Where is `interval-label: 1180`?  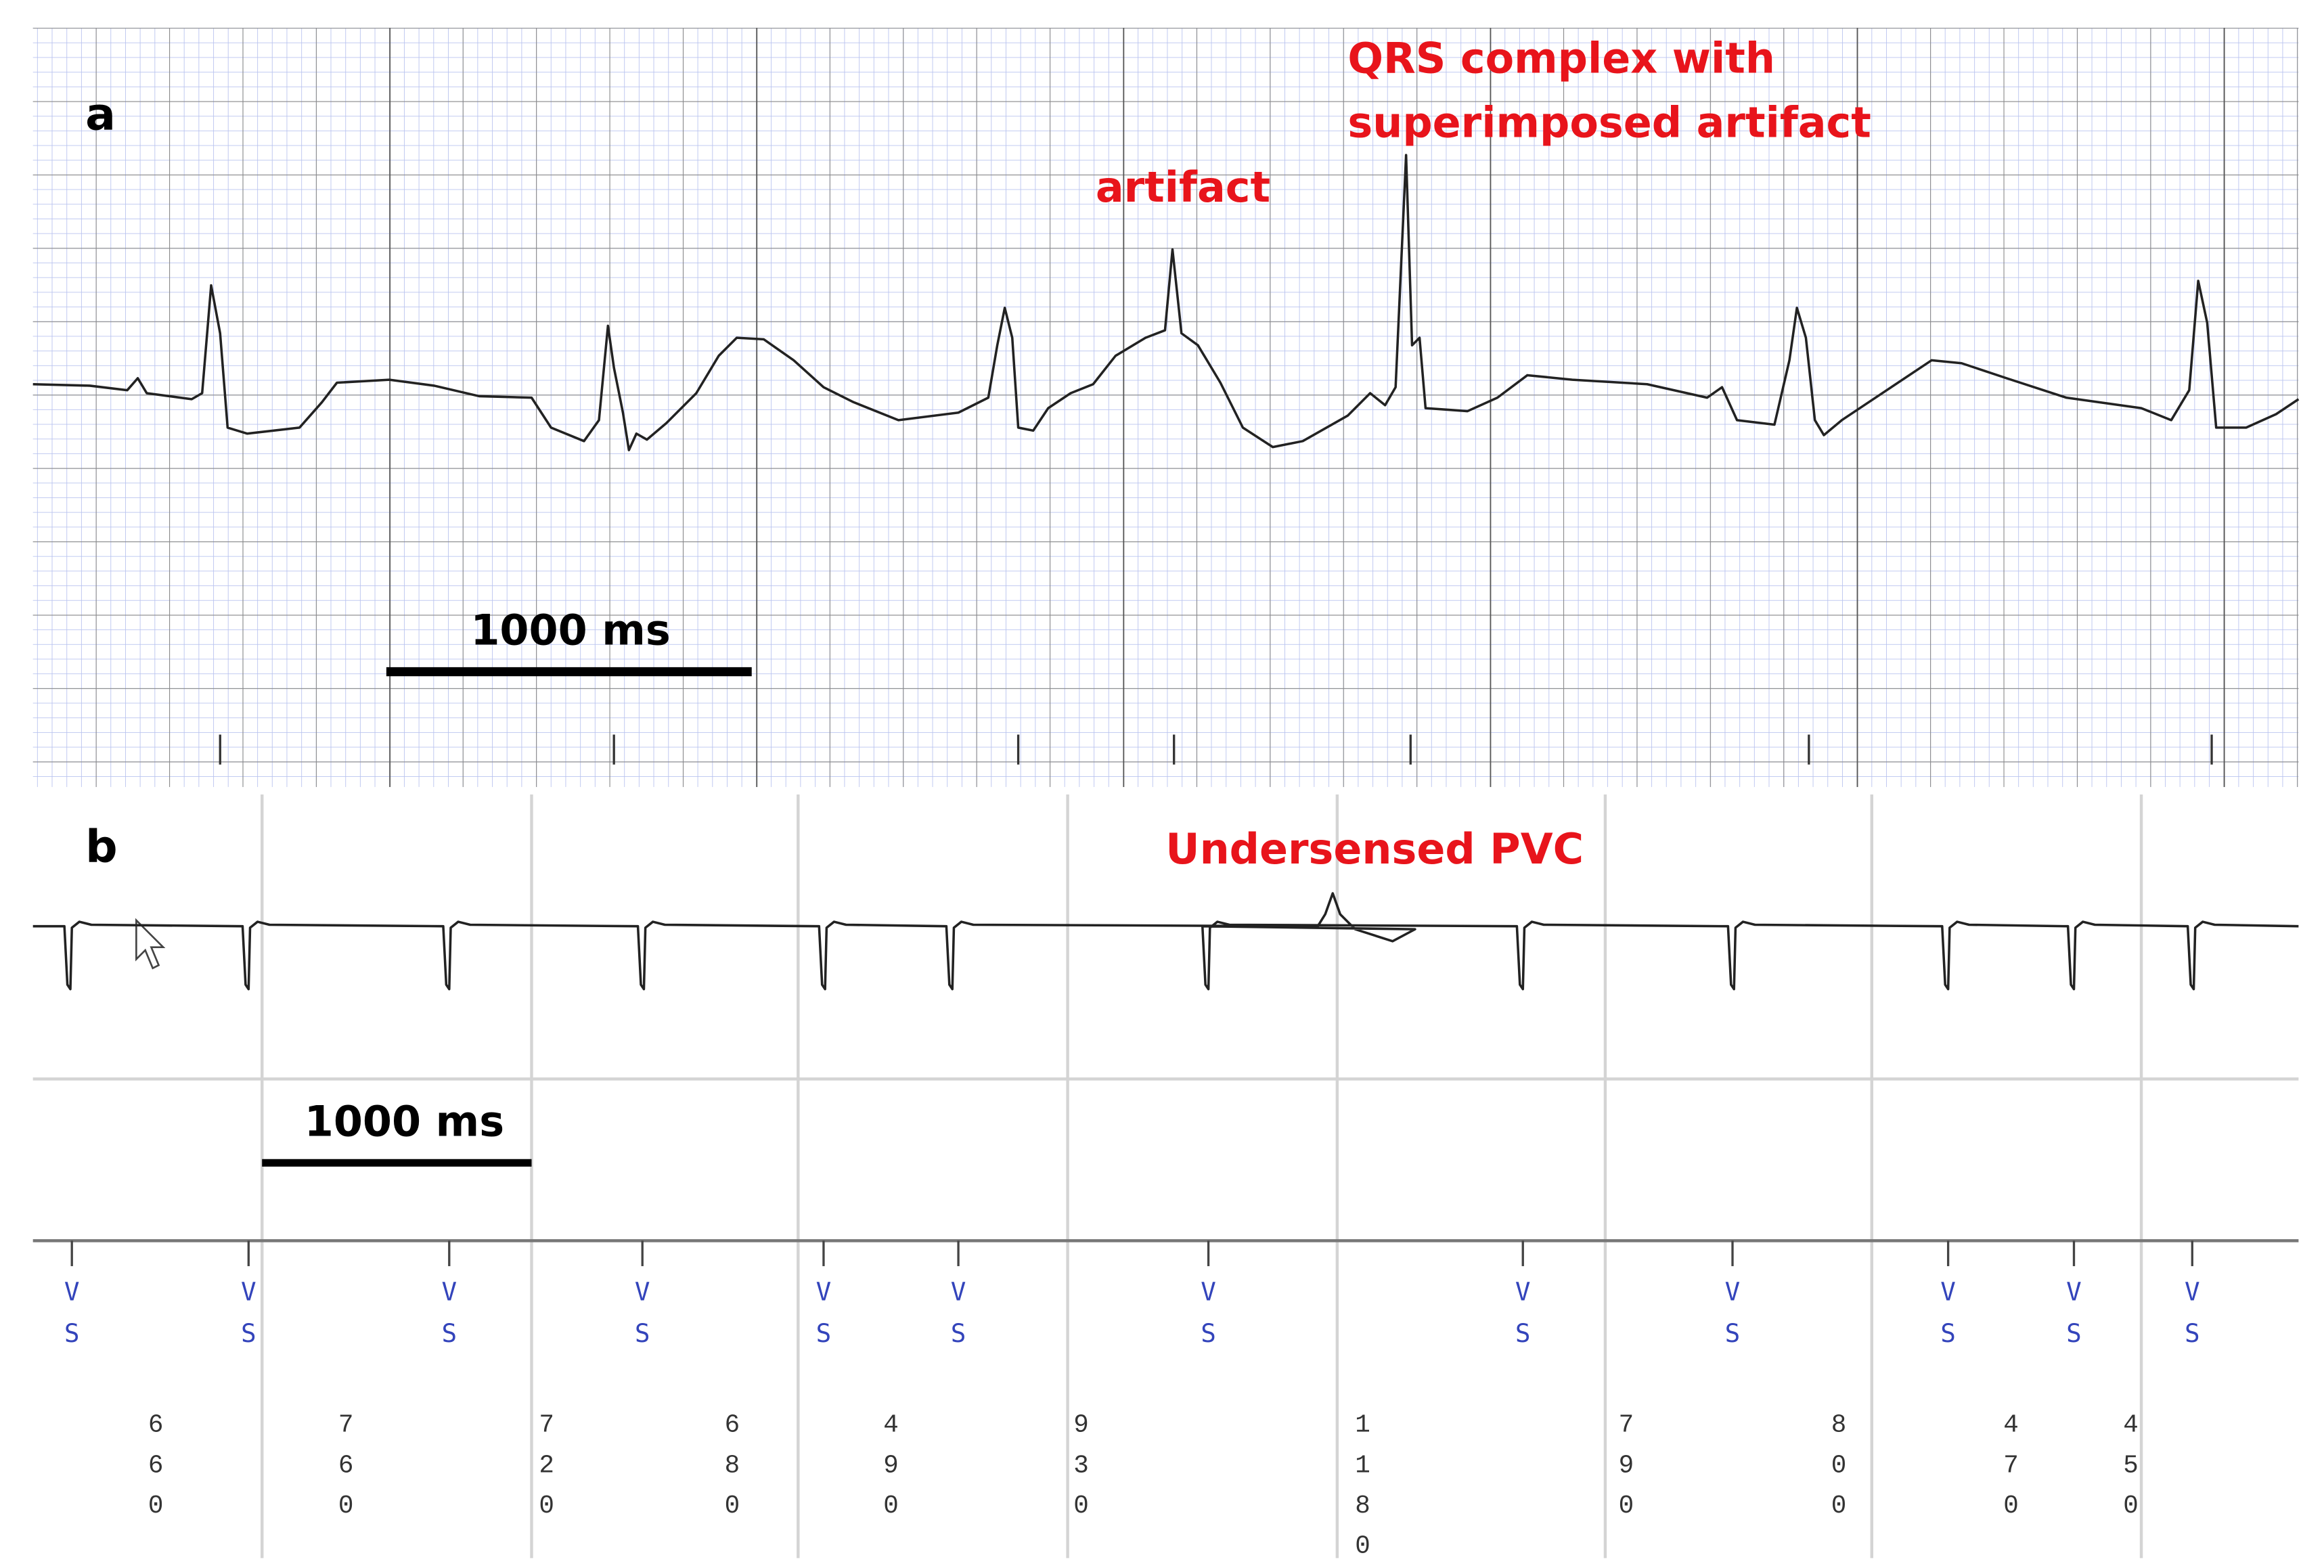 interval-label: 1180 is located at coordinates (1362, 1490).